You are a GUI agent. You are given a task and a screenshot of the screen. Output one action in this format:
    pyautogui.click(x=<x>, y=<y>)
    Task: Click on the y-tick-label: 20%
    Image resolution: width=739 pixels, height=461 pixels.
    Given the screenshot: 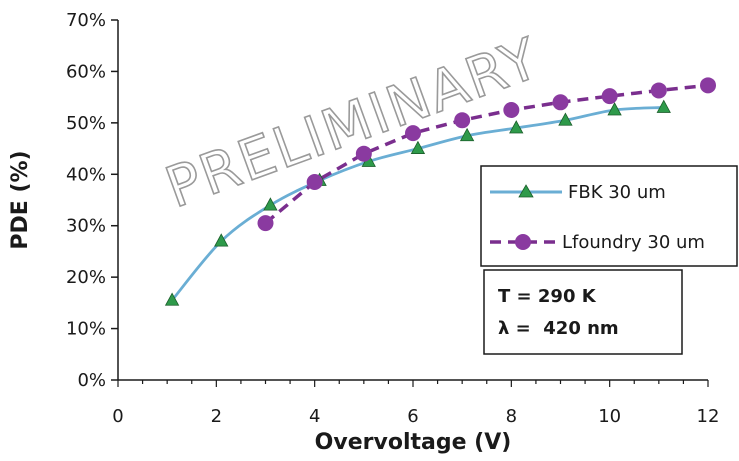 What is the action you would take?
    pyautogui.click(x=86, y=277)
    